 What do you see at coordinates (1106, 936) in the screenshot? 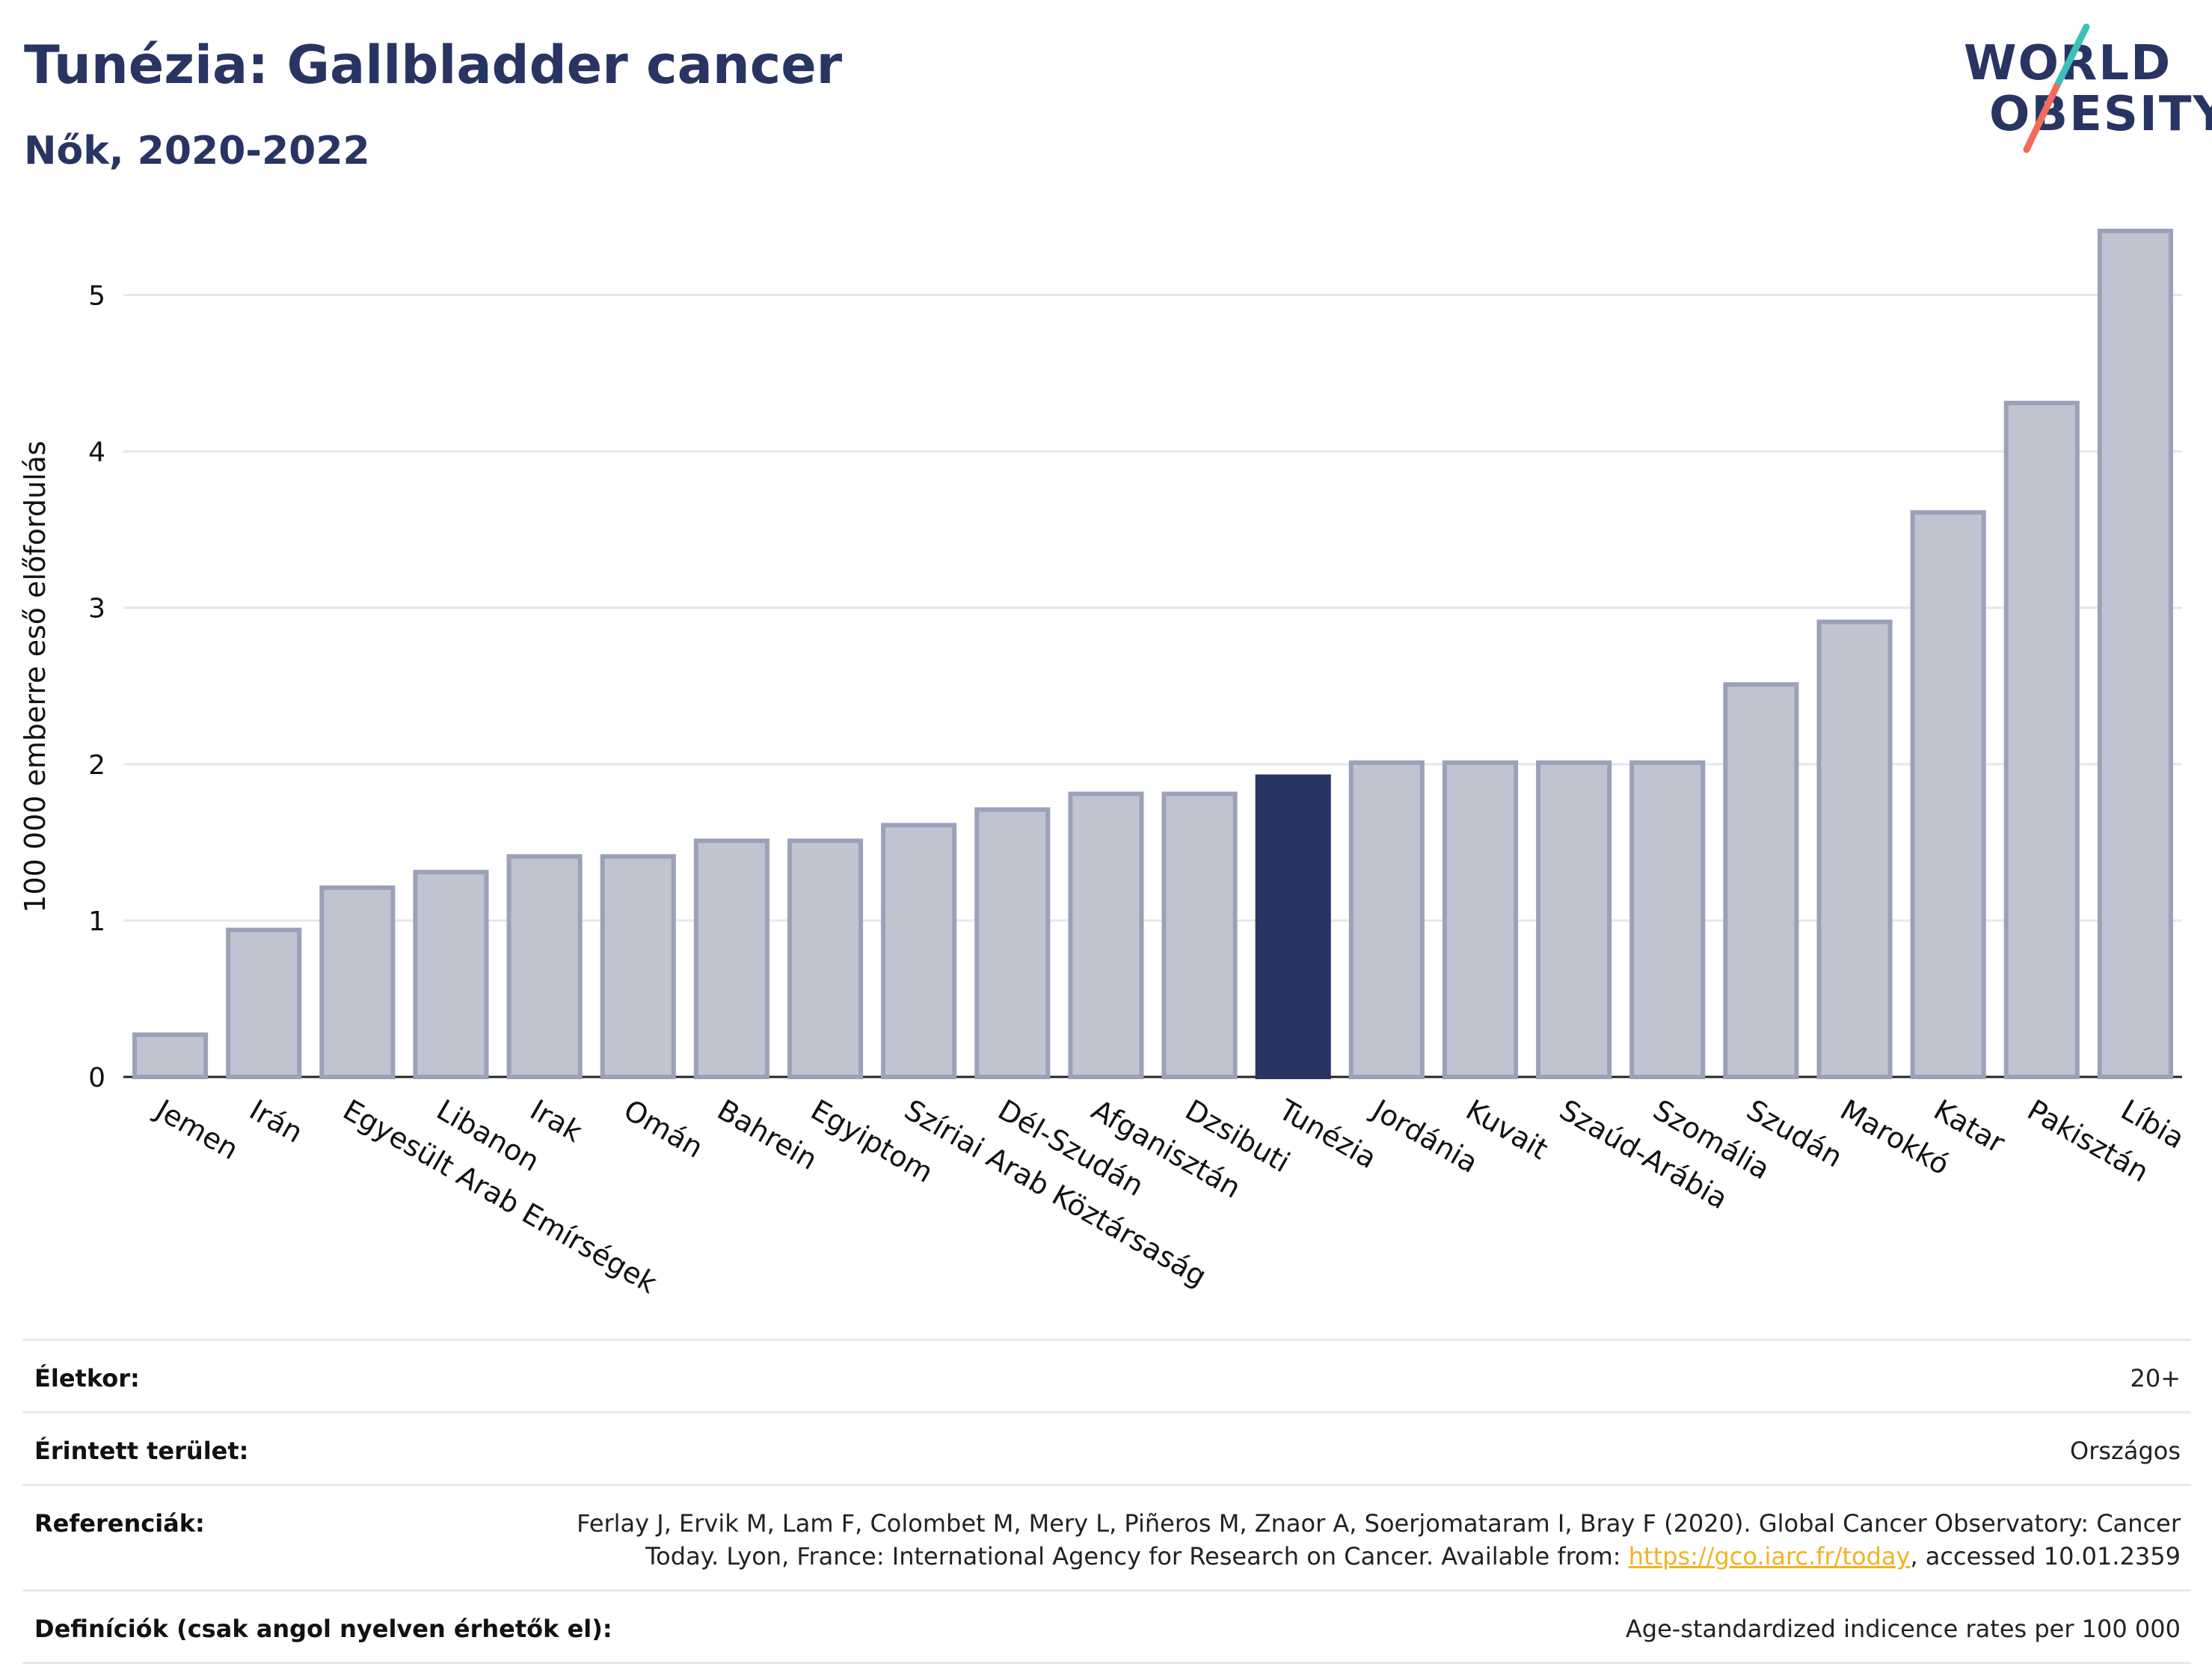
I see `bar-afganisztán` at bounding box center [1106, 936].